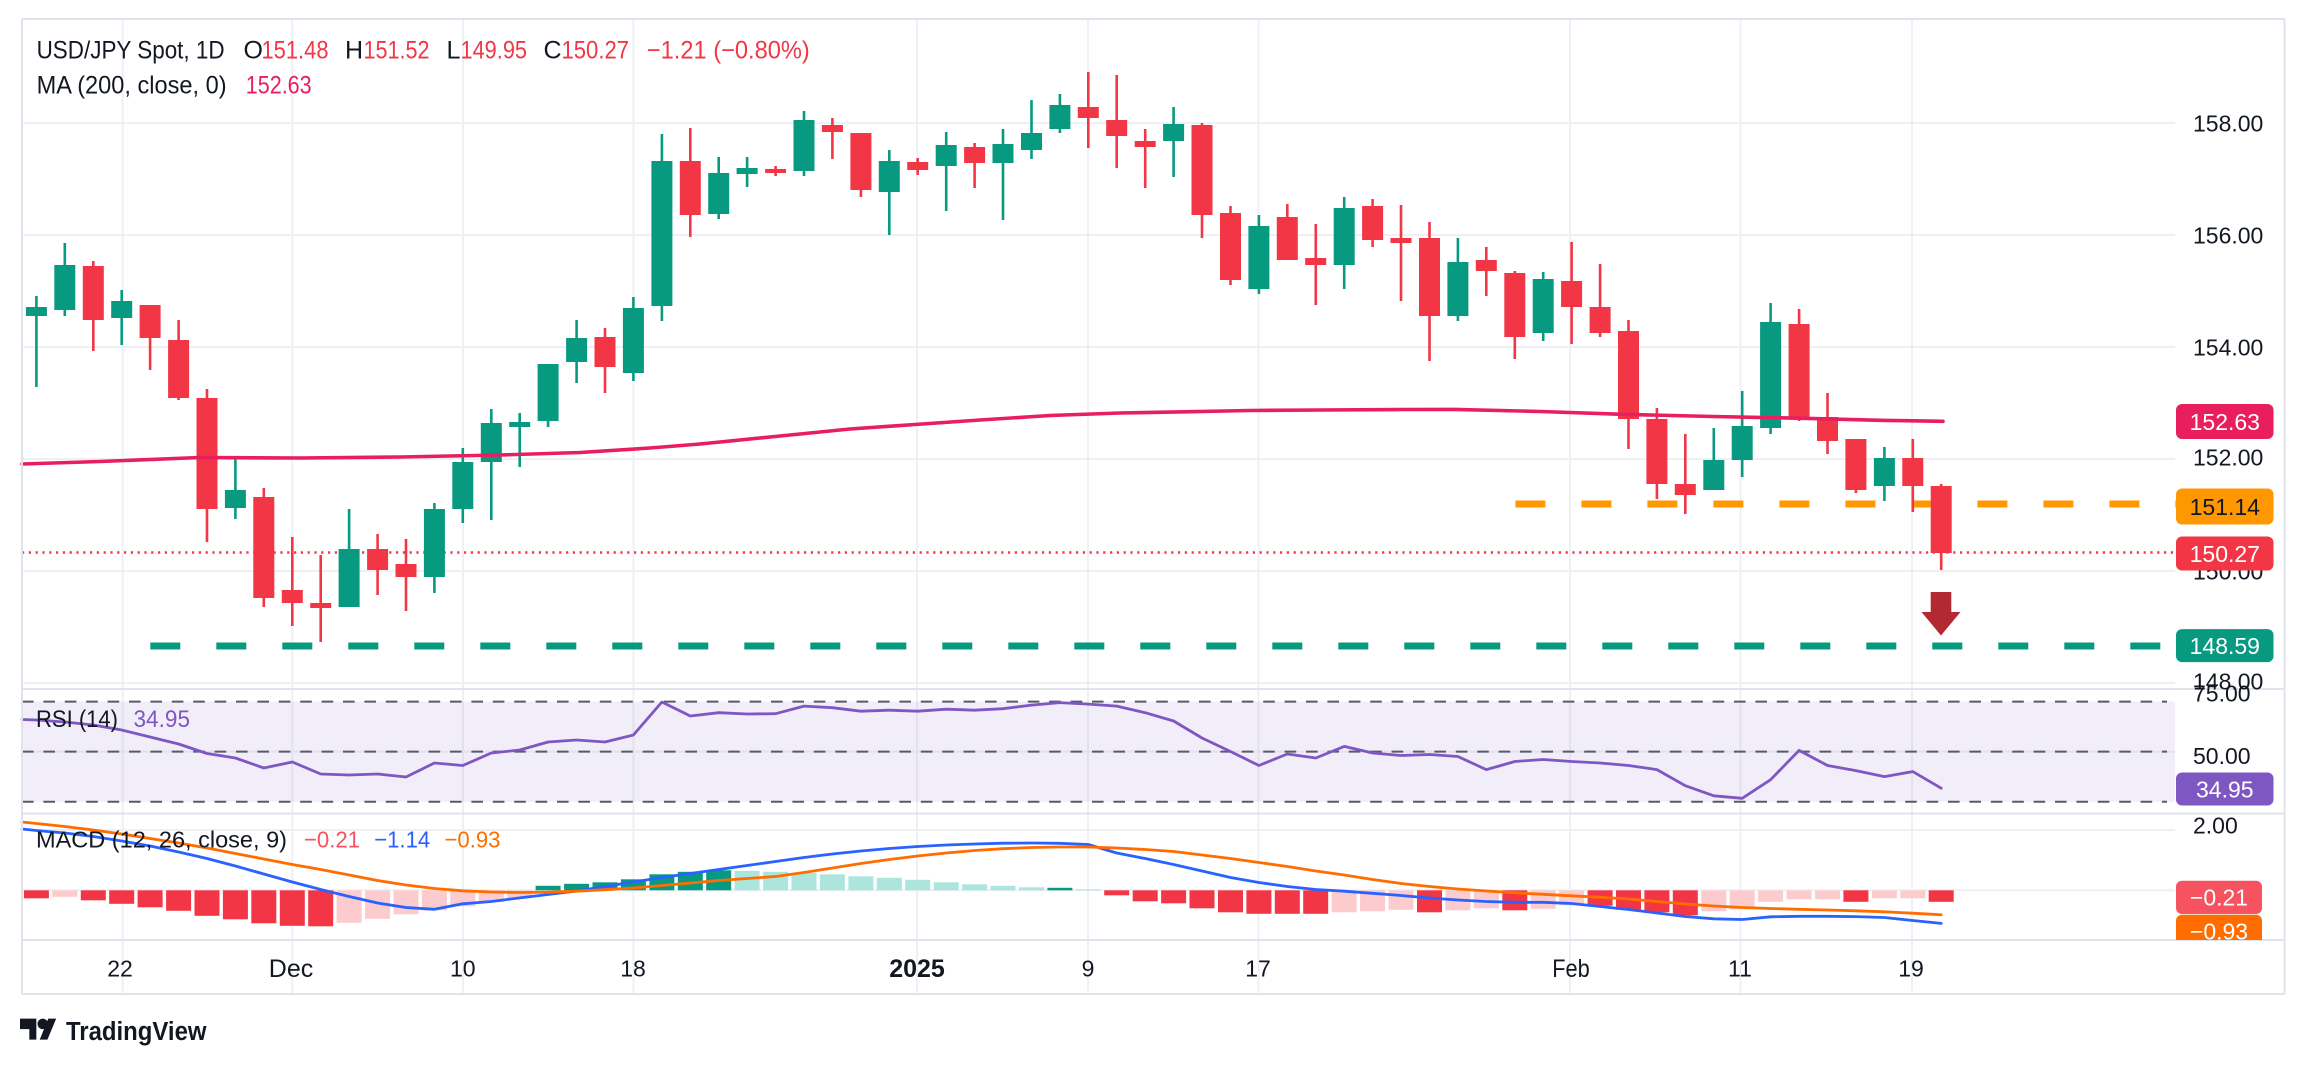  Describe the element at coordinates (253, 51) in the screenshot. I see `svg-text: O` at that location.